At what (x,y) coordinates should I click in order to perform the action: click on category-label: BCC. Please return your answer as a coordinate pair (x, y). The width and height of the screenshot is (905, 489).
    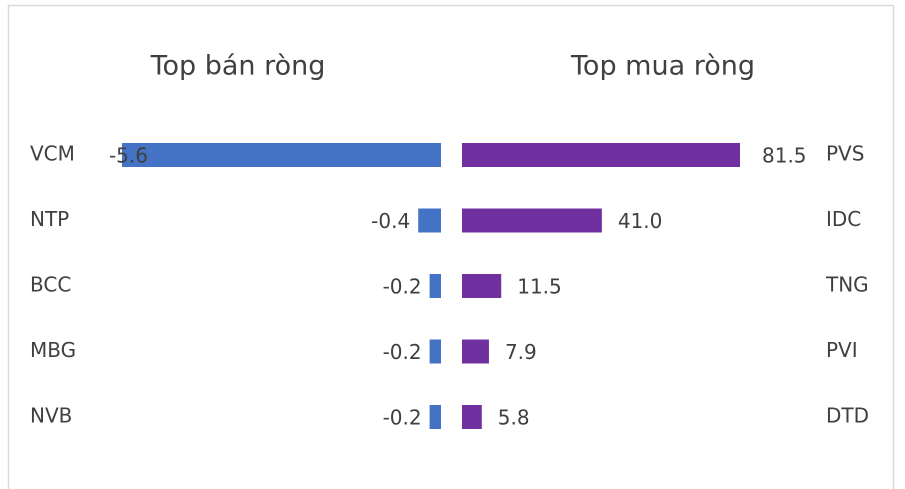
    Looking at the image, I should click on (50, 285).